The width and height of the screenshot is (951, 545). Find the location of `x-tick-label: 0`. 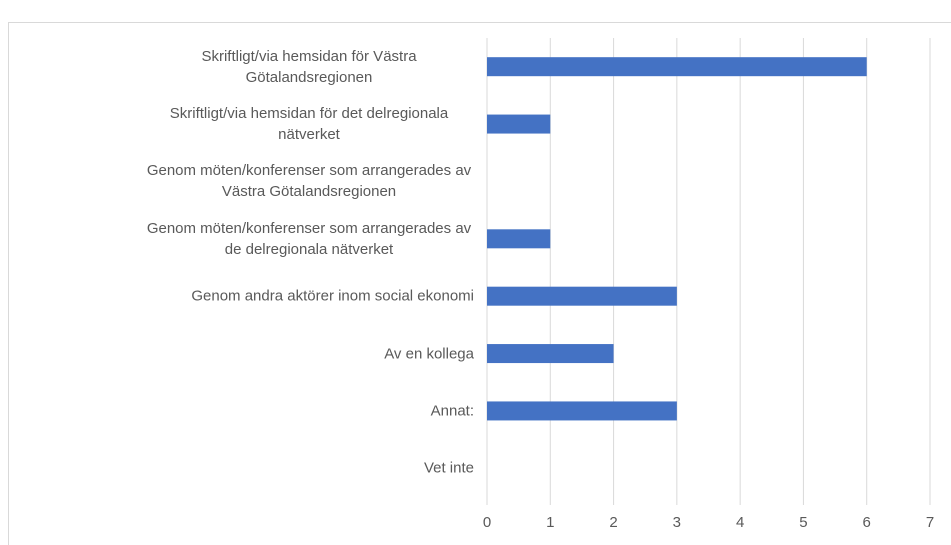

x-tick-label: 0 is located at coordinates (487, 522).